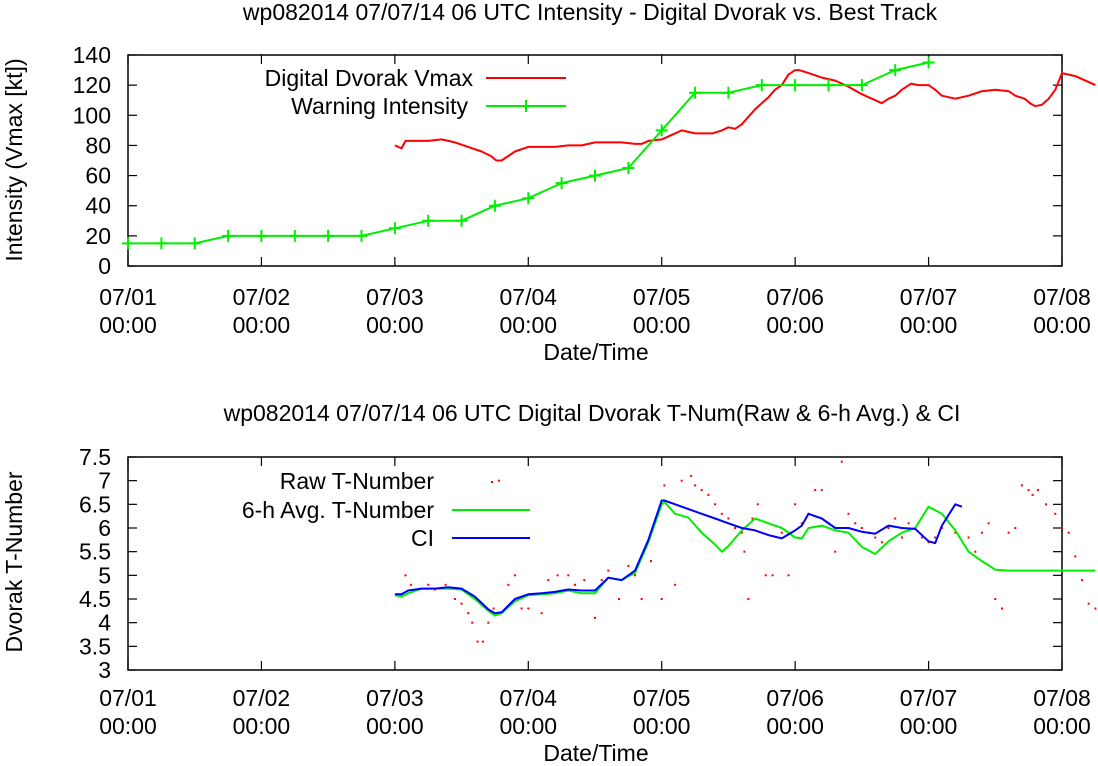 This screenshot has width=1098, height=766. I want to click on y-tick-label: 7, so click(104, 481).